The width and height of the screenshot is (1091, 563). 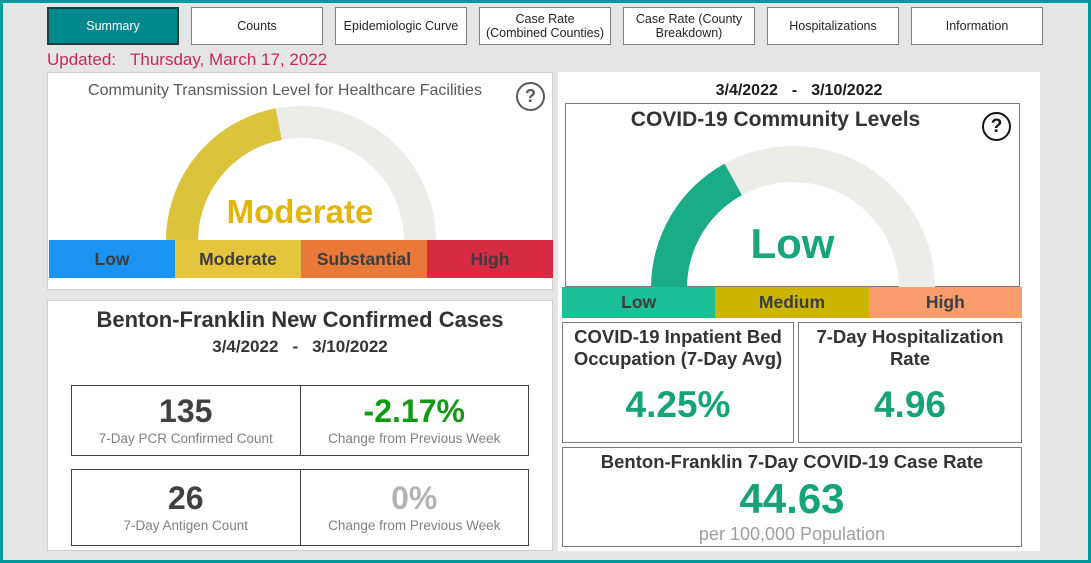 I want to click on pcr-change-value: -2.17%, so click(x=414, y=410).